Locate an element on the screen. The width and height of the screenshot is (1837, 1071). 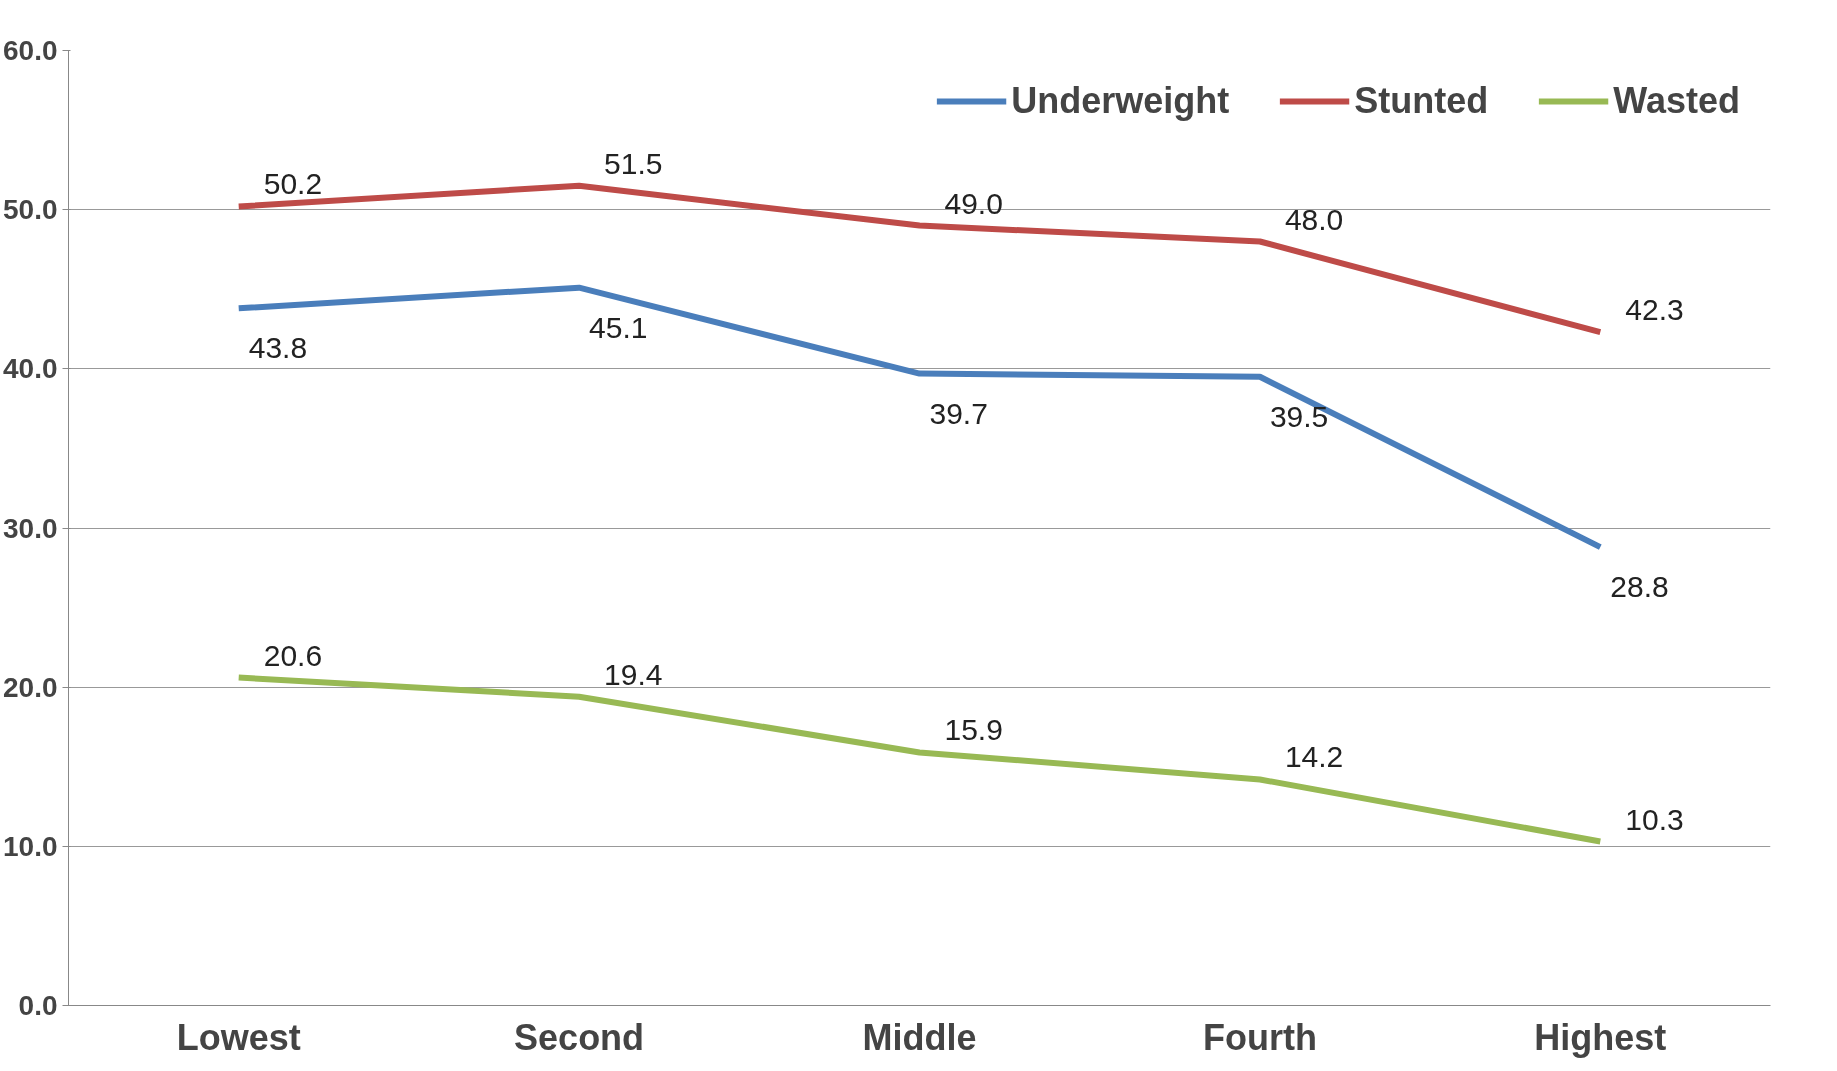
data-label: 28.8 is located at coordinates (1639, 587).